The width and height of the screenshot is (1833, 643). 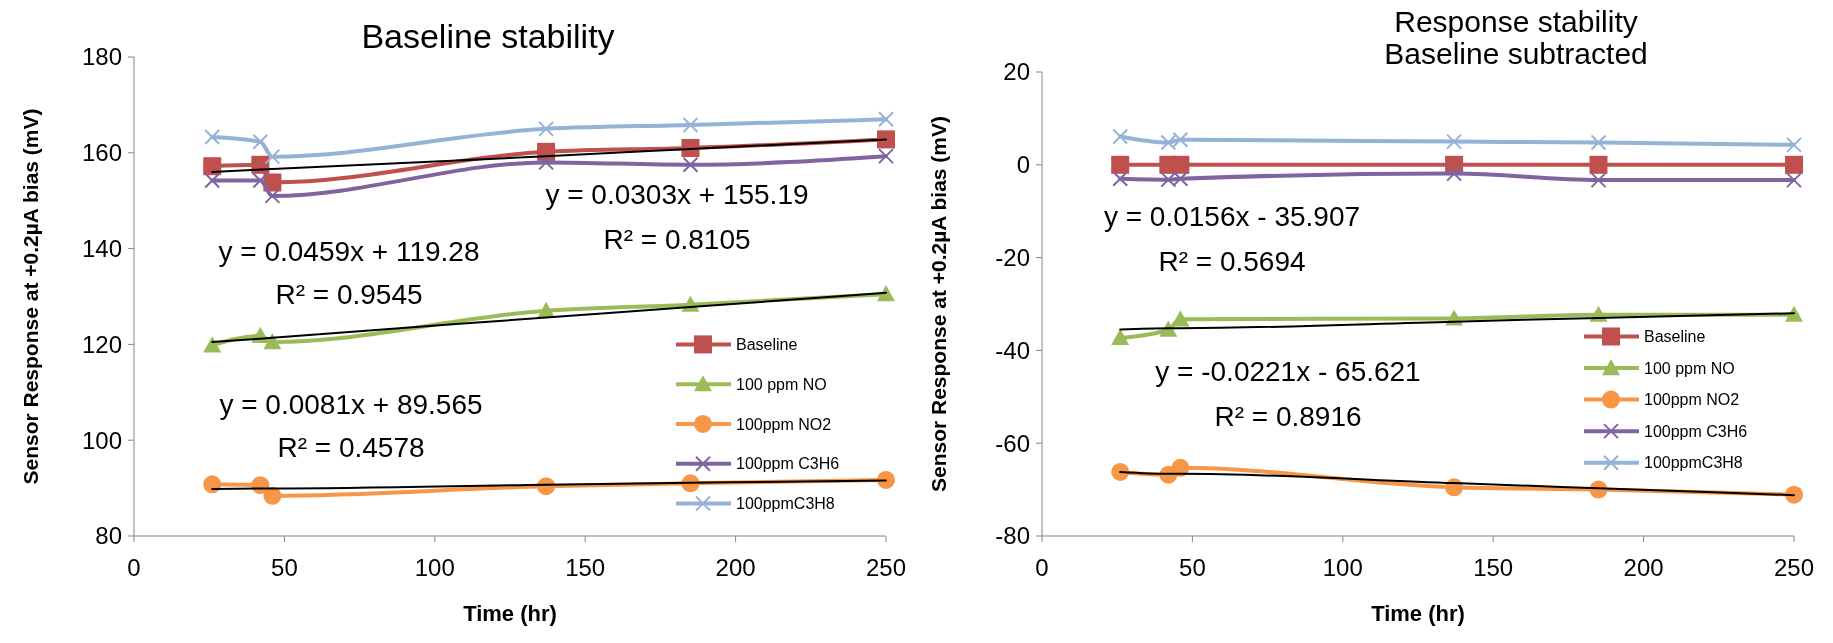 What do you see at coordinates (677, 240) in the screenshot?
I see `annotation: R² = 0.8105` at bounding box center [677, 240].